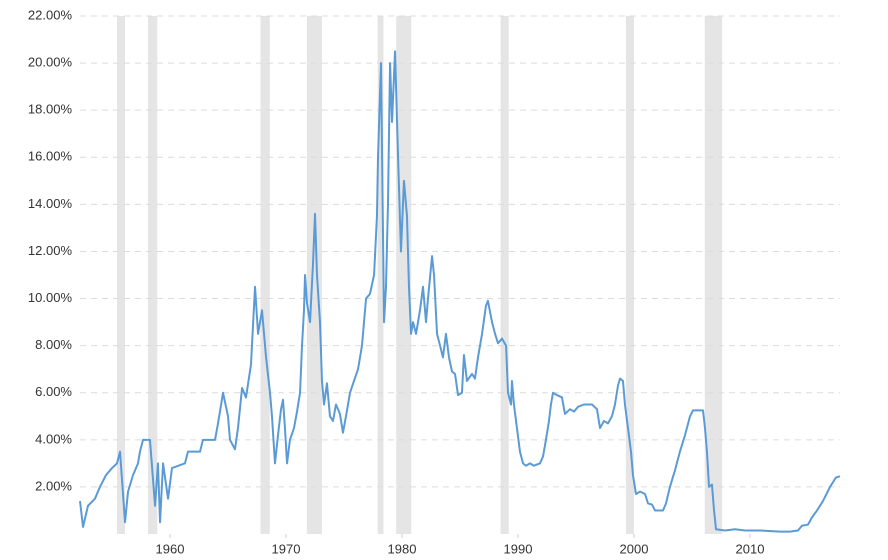 The image size is (888, 560). Describe the element at coordinates (50, 203) in the screenshot. I see `y-tick-label: 14.00%` at that location.